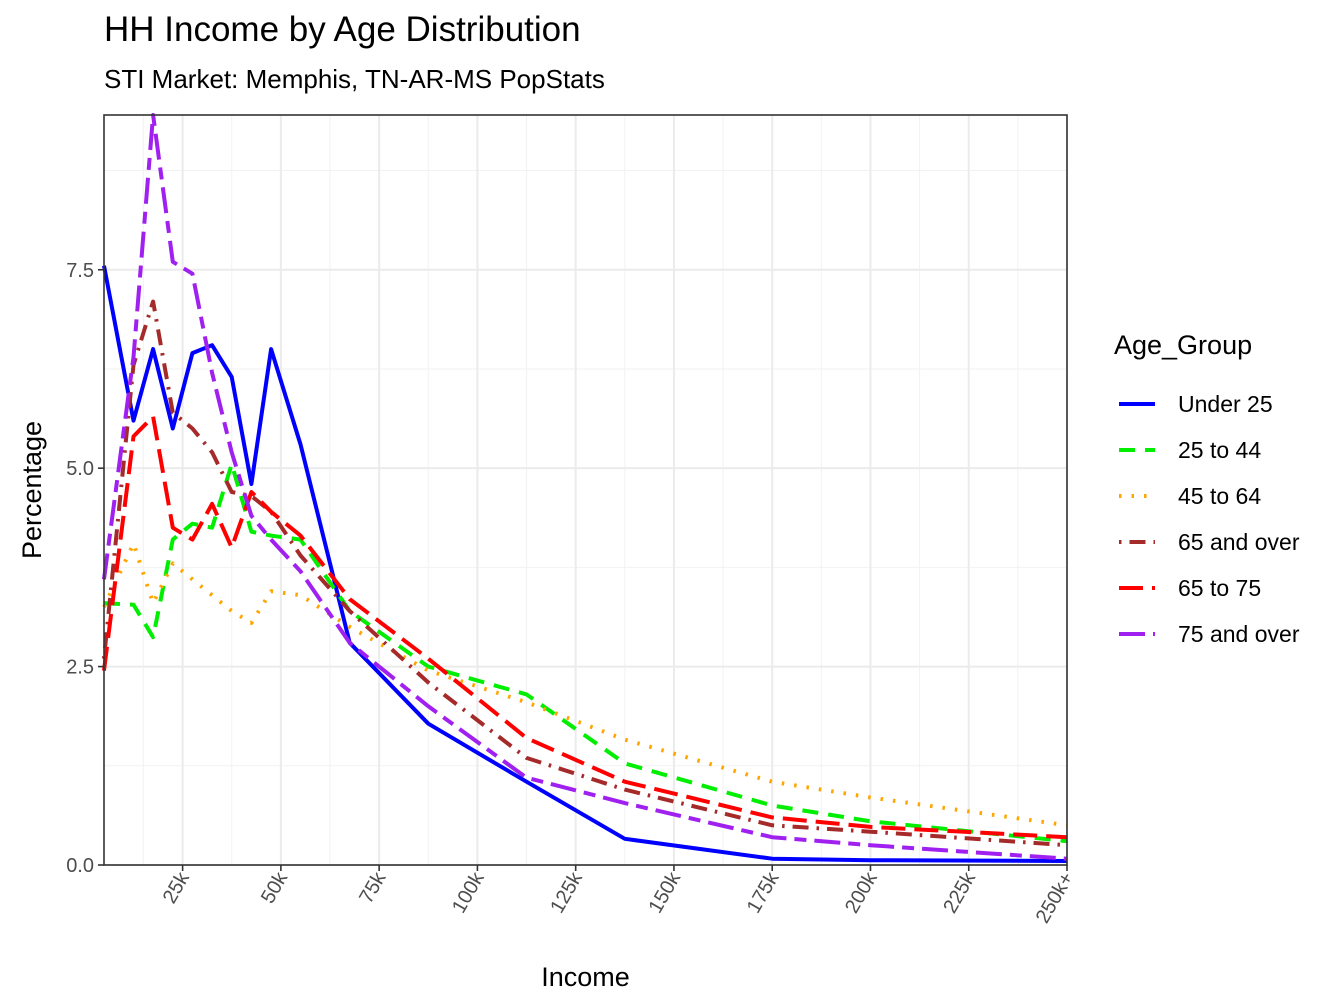  Describe the element at coordinates (80, 866) in the screenshot. I see `y-tick-label: 0.0` at that location.